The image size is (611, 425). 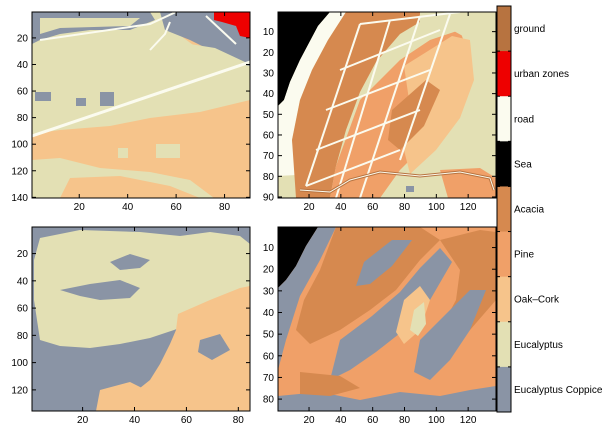 What do you see at coordinates (231, 272) in the screenshot?
I see `region-eucalyptus-ne` at bounding box center [231, 272].